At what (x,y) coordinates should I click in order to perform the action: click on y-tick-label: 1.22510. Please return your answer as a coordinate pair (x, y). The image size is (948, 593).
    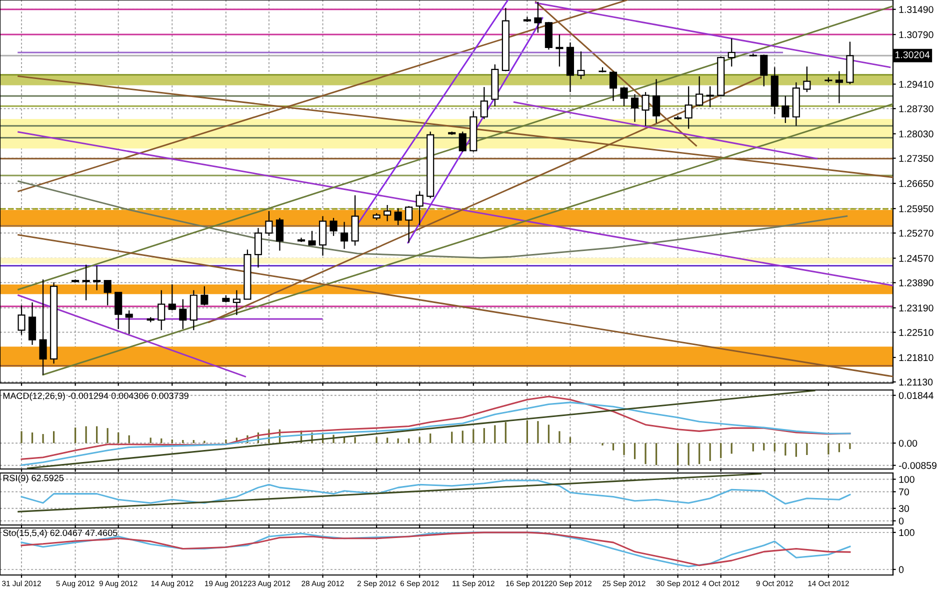
    Looking at the image, I should click on (916, 332).